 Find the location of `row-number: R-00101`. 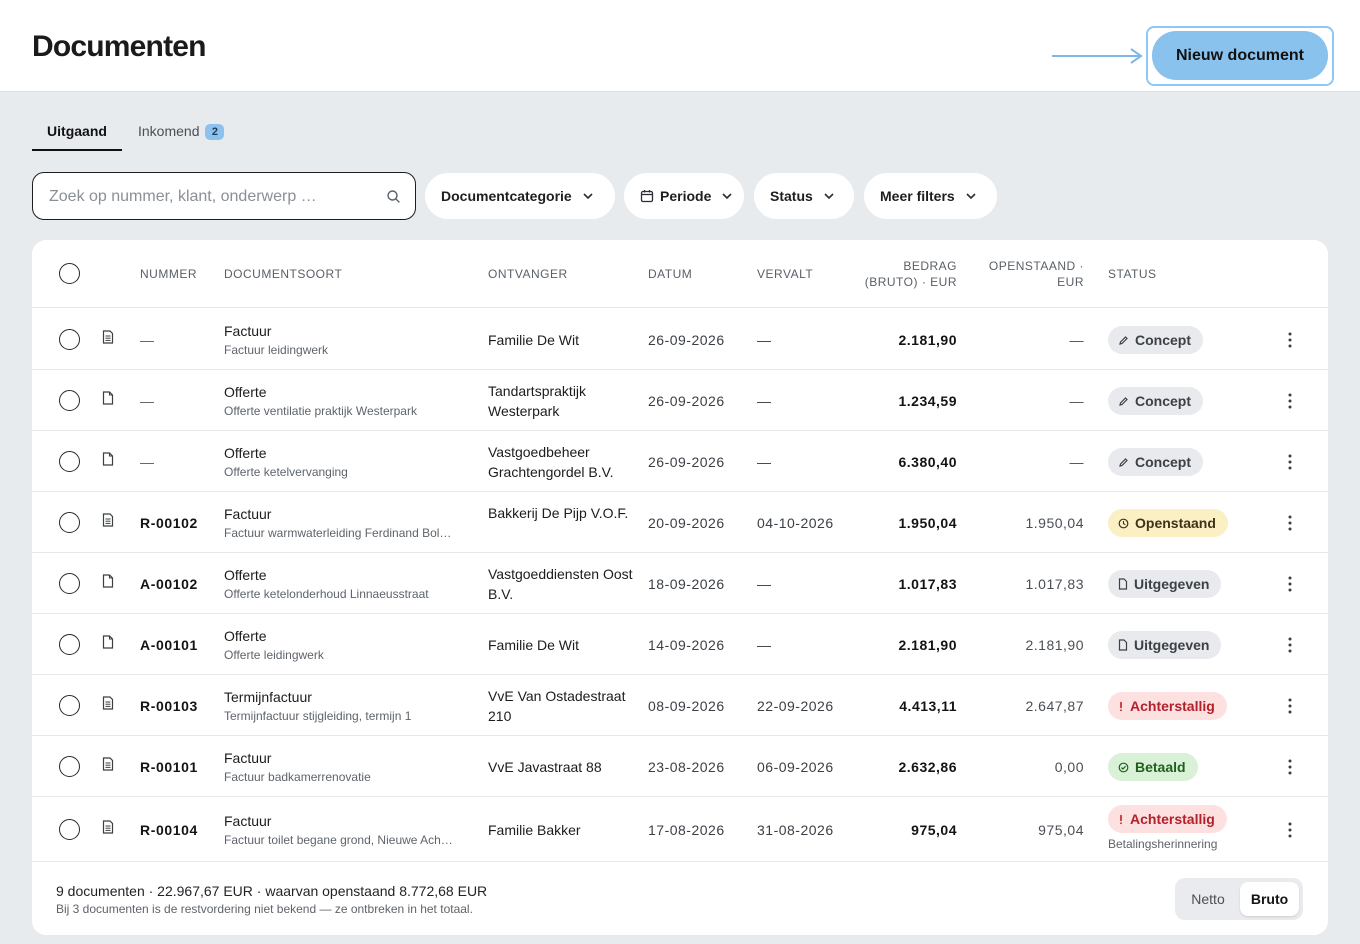

row-number: R-00101 is located at coordinates (169, 767).